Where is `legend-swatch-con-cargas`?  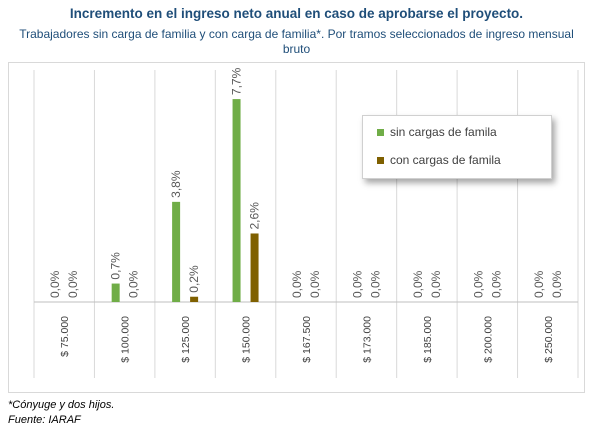 legend-swatch-con-cargas is located at coordinates (380, 160).